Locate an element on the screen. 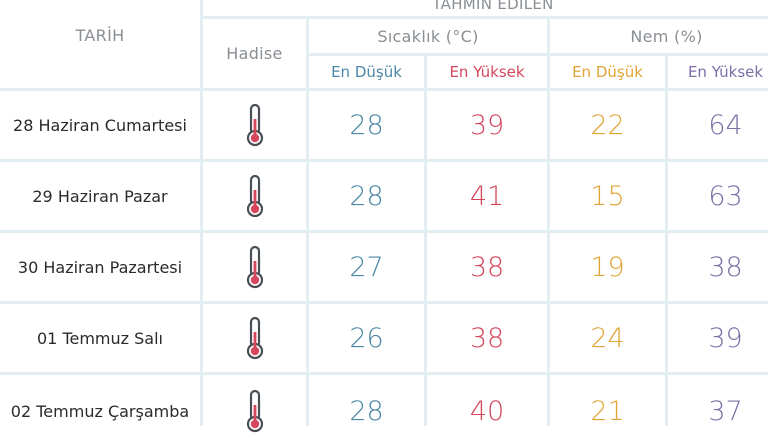 This screenshot has width=768, height=447. event-column-header: Hadise is located at coordinates (254, 53).